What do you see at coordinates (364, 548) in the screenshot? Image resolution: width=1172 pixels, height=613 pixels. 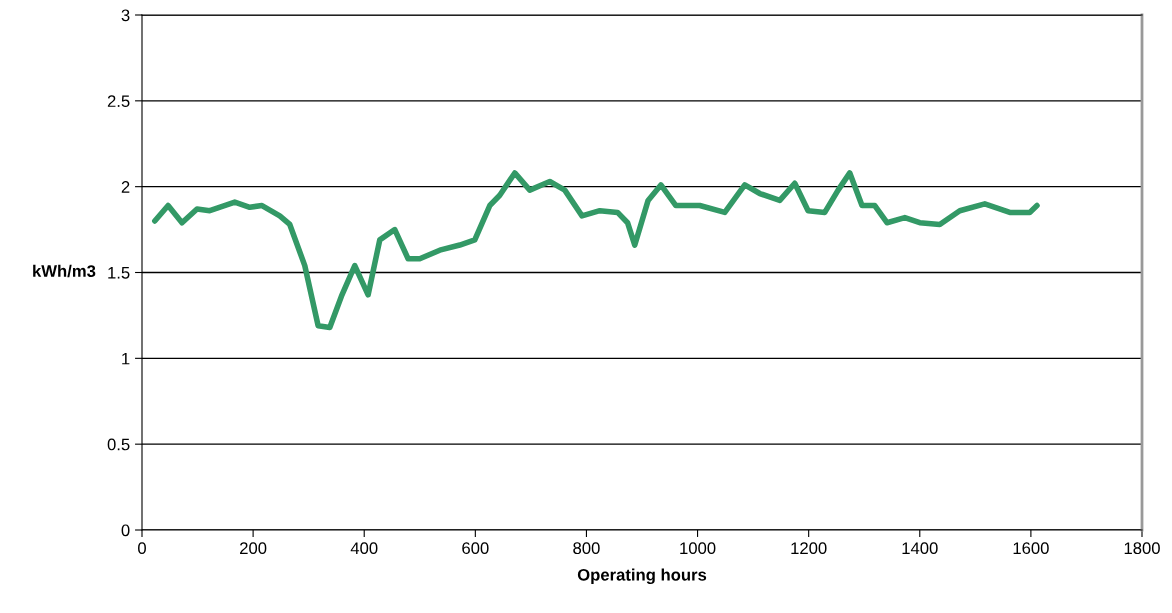 I see `x-tick-label: 400` at bounding box center [364, 548].